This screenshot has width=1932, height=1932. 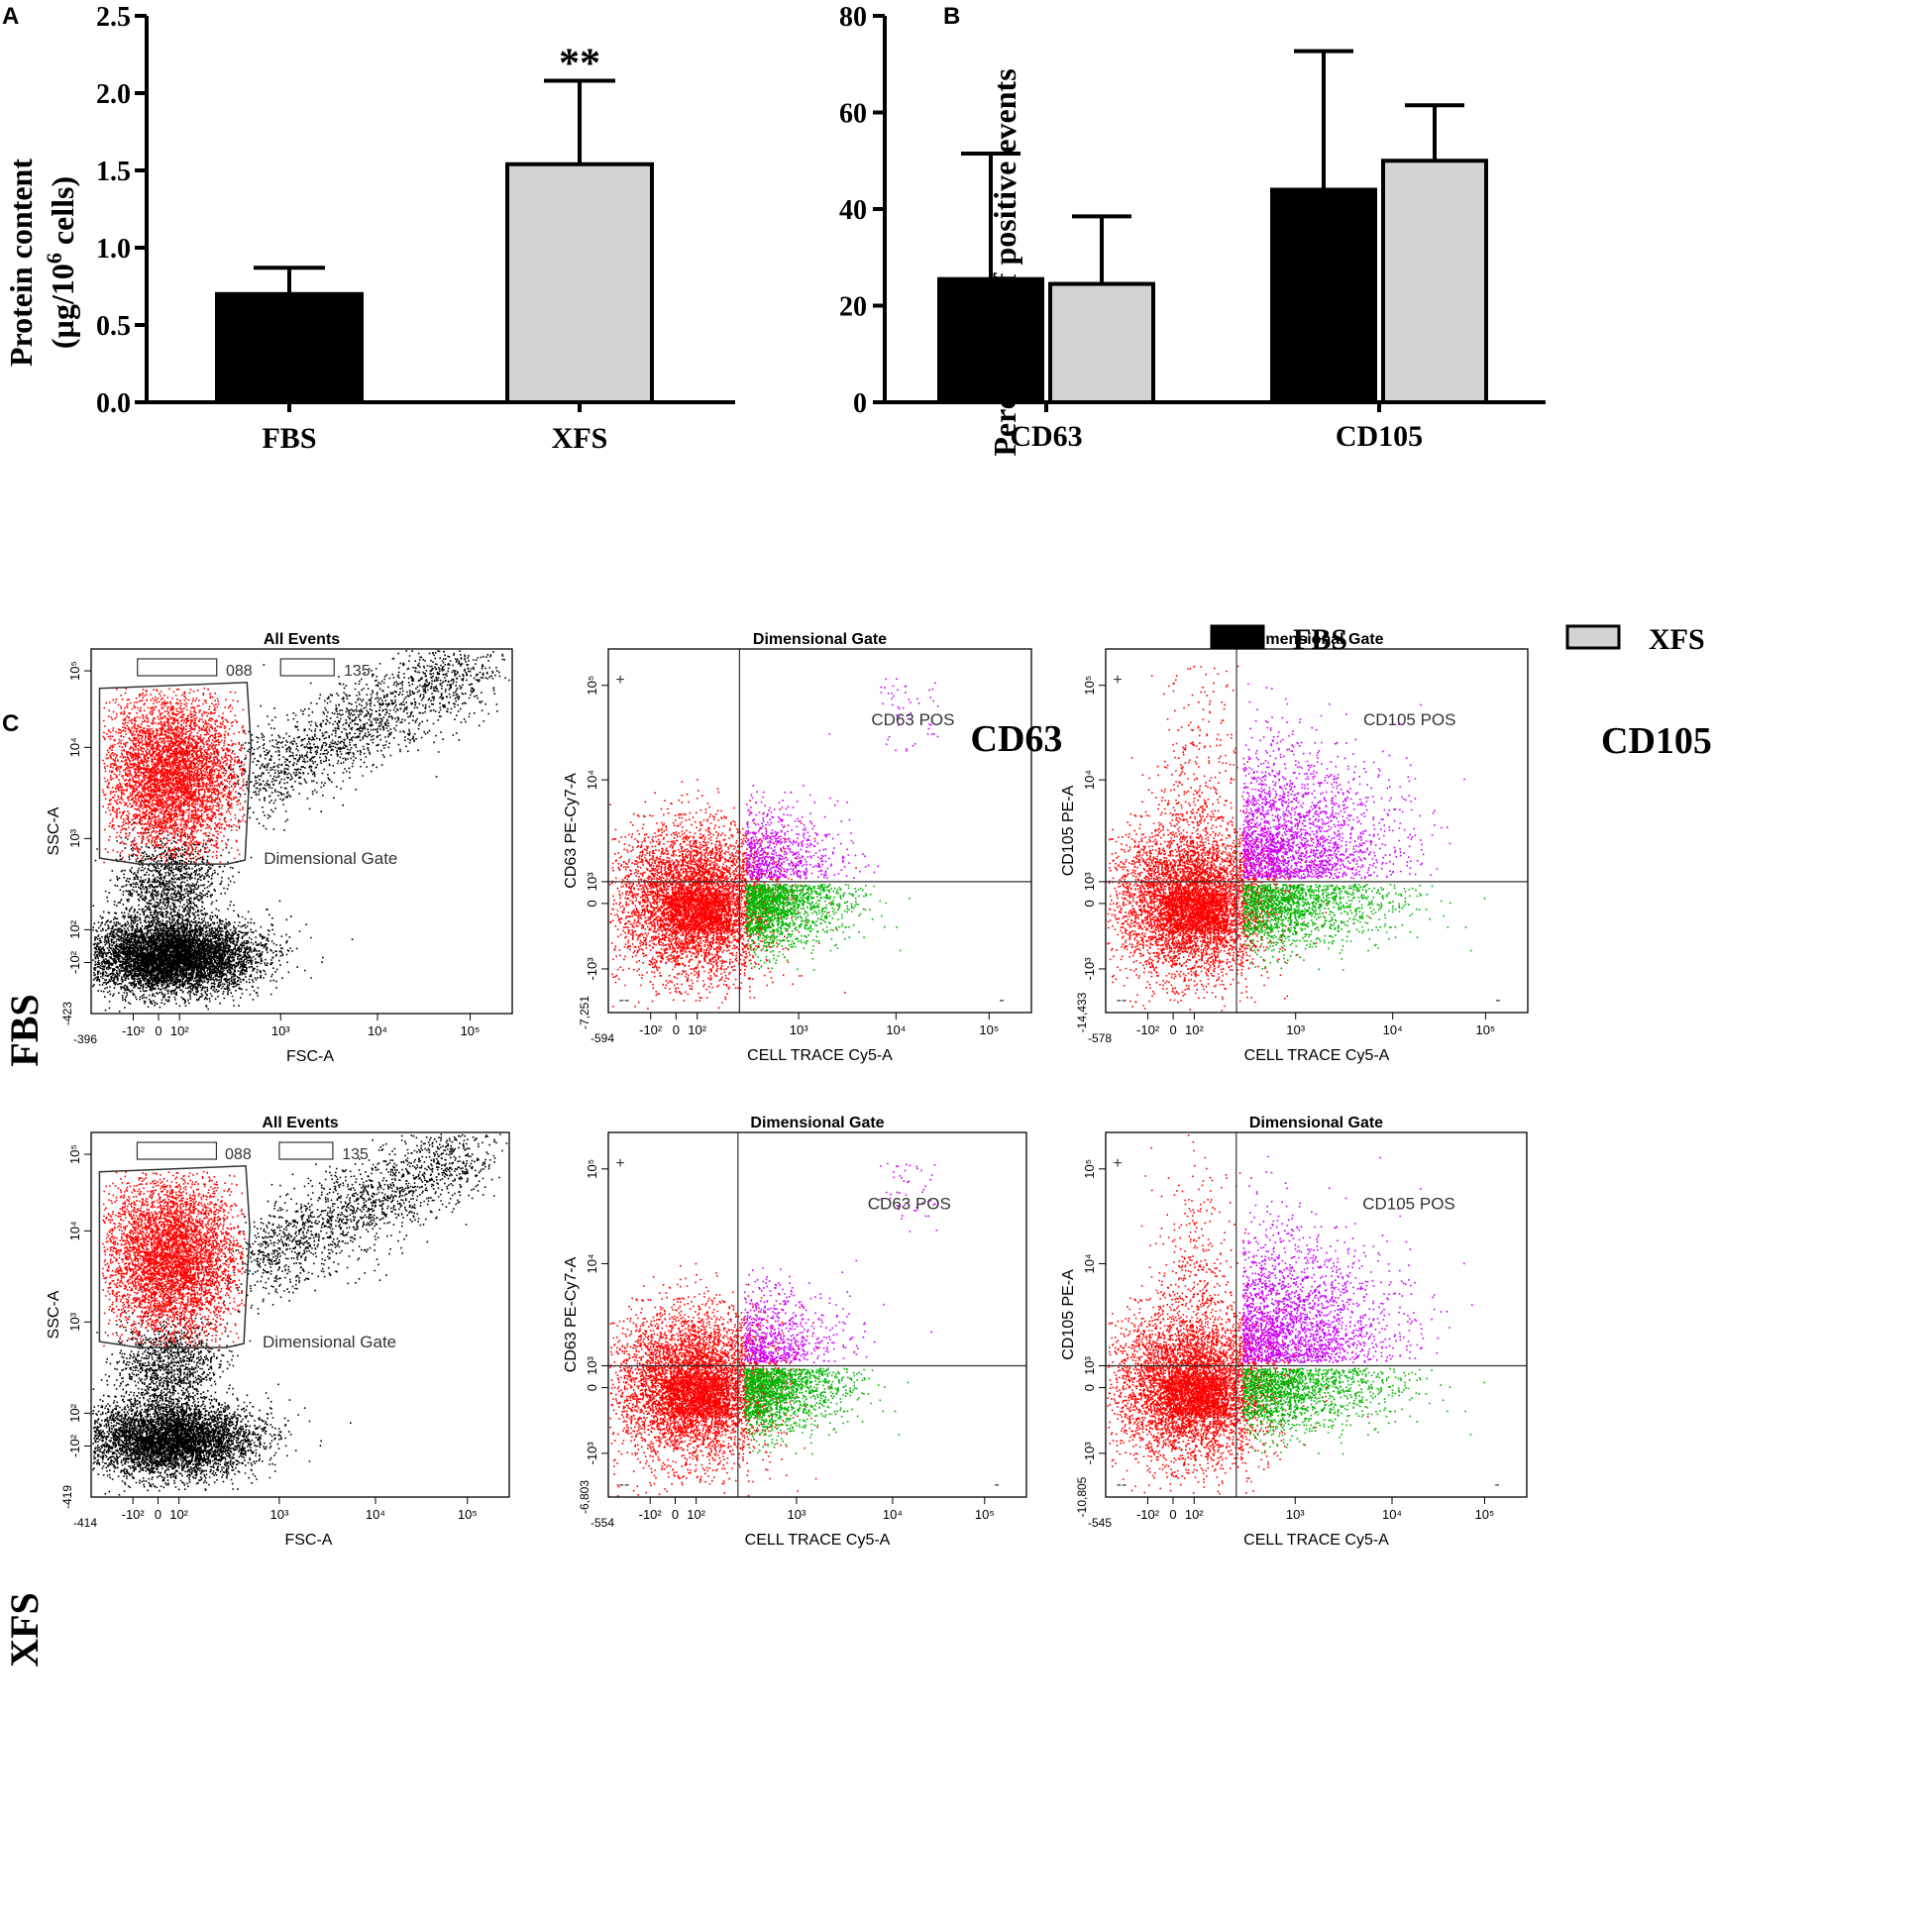 What do you see at coordinates (1357, 1259) in the screenshot?
I see `quadrant-positive-events` at bounding box center [1357, 1259].